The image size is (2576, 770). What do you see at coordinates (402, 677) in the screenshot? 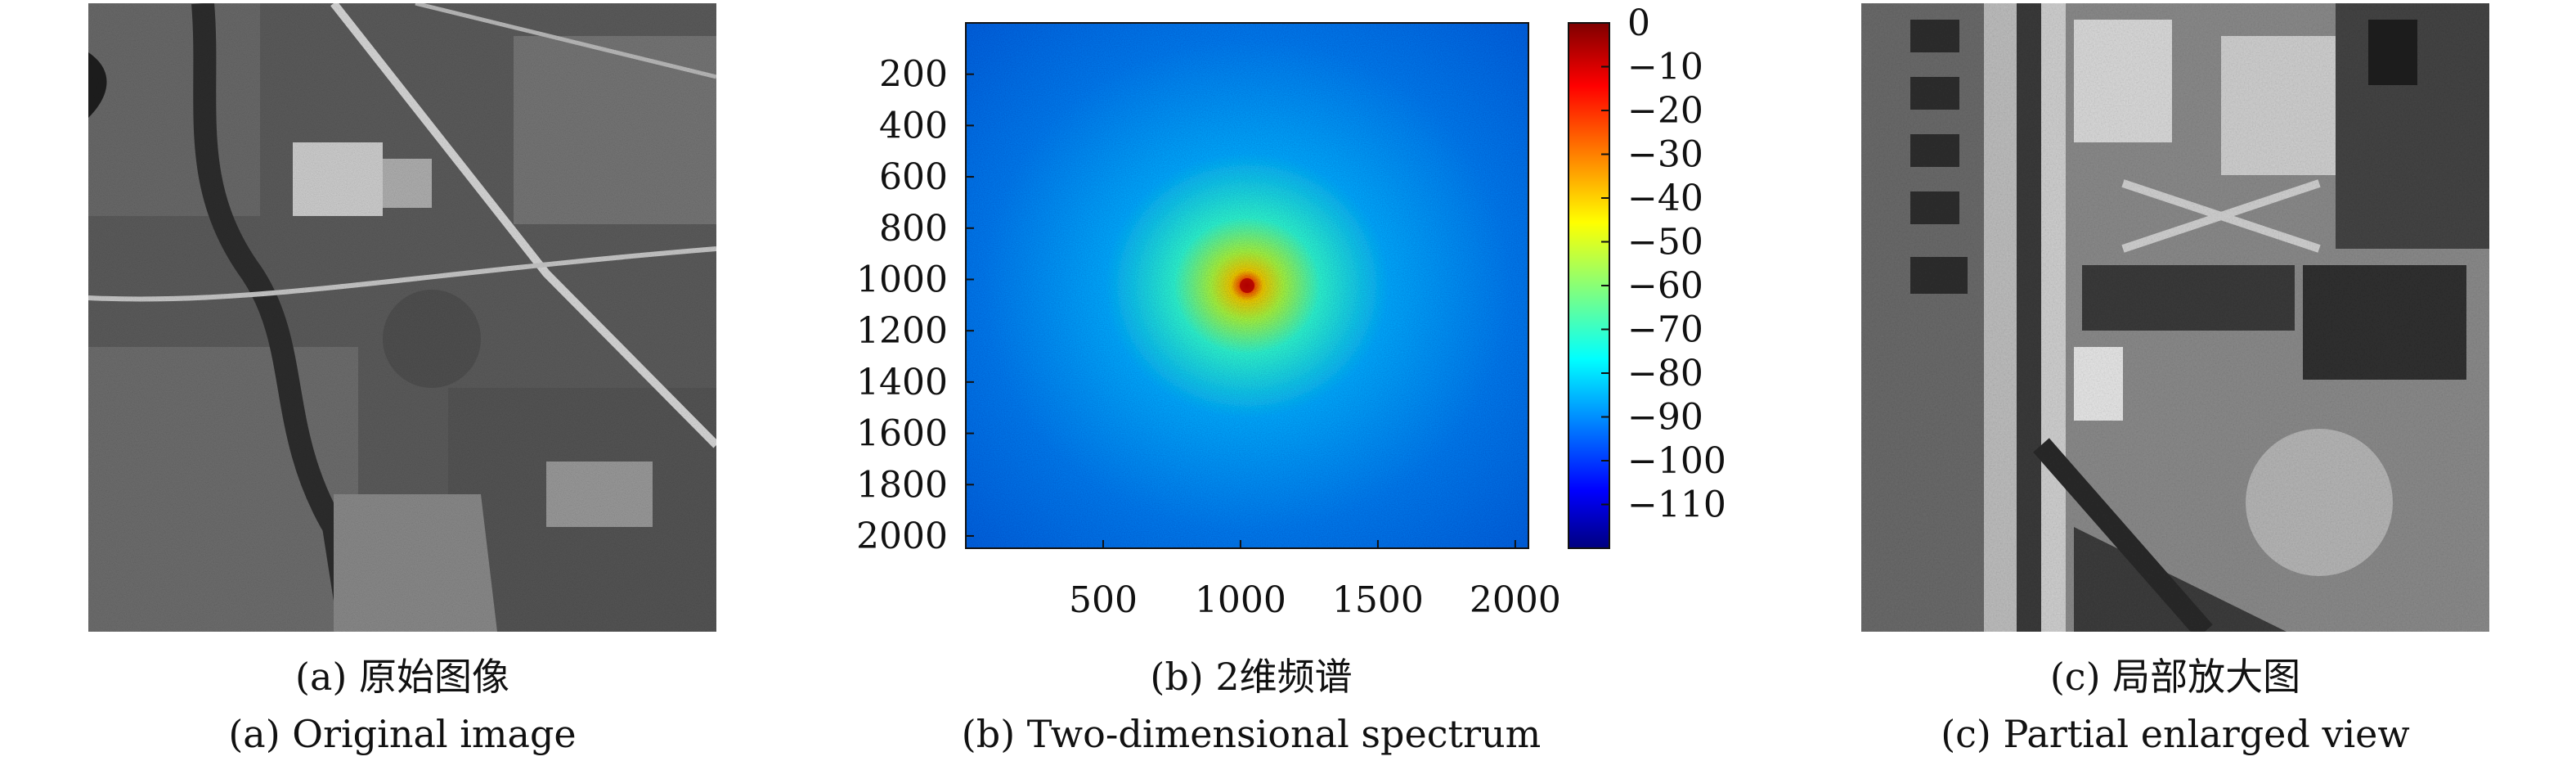
I see `caption-original-cn: (a) 原始图像` at bounding box center [402, 677].